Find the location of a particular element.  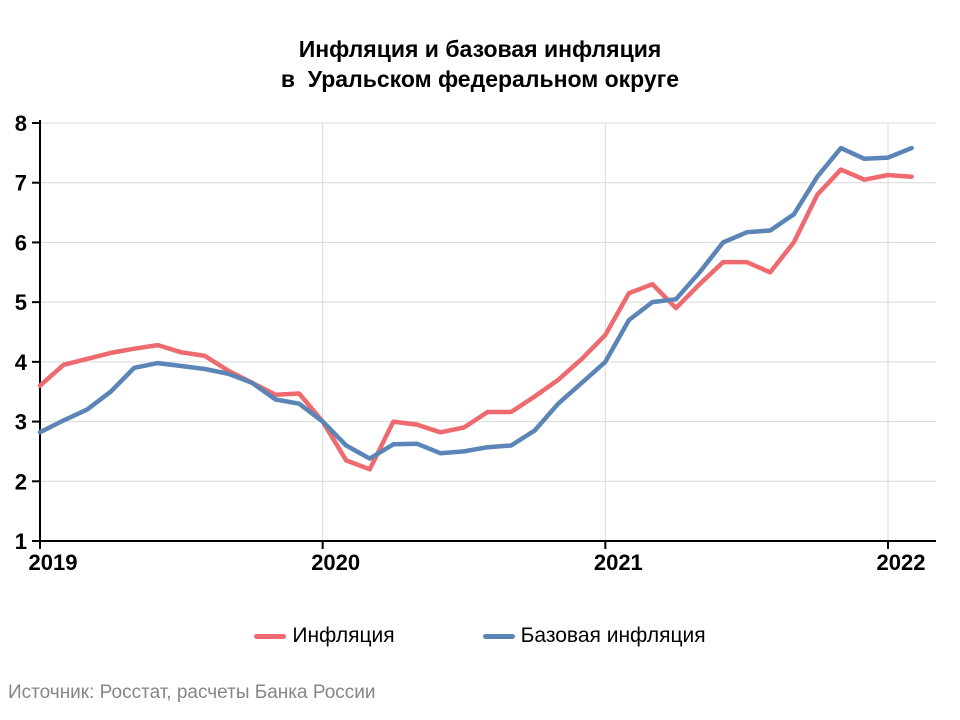

legend-item-inflation: Инфляция is located at coordinates (324, 636).